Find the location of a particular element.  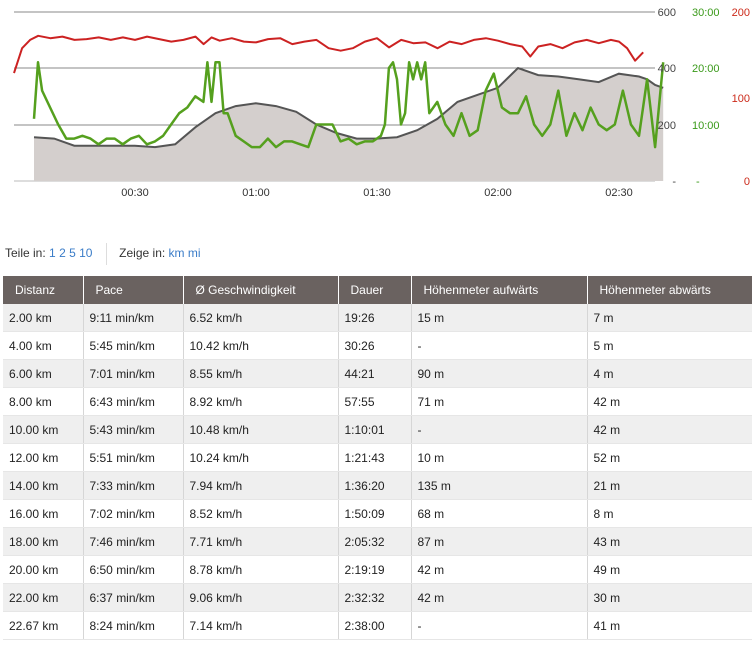

split-controls: Teile in: 1 2 5 10 Zeige in: km mi is located at coordinates (103, 254).